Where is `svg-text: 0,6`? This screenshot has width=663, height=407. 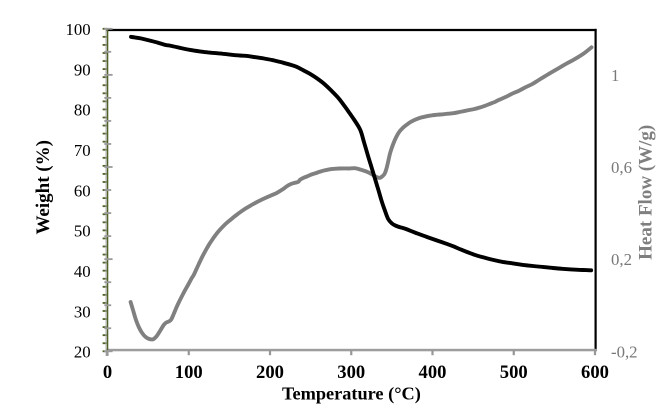 svg-text: 0,6 is located at coordinates (621, 167).